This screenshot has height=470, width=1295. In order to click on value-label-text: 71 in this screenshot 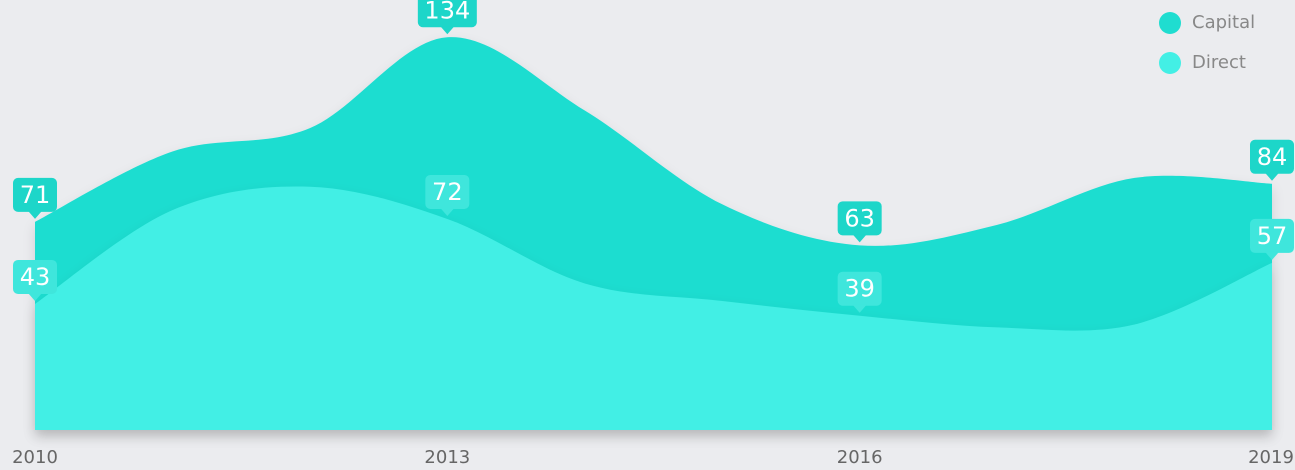, I will do `click(35, 195)`.